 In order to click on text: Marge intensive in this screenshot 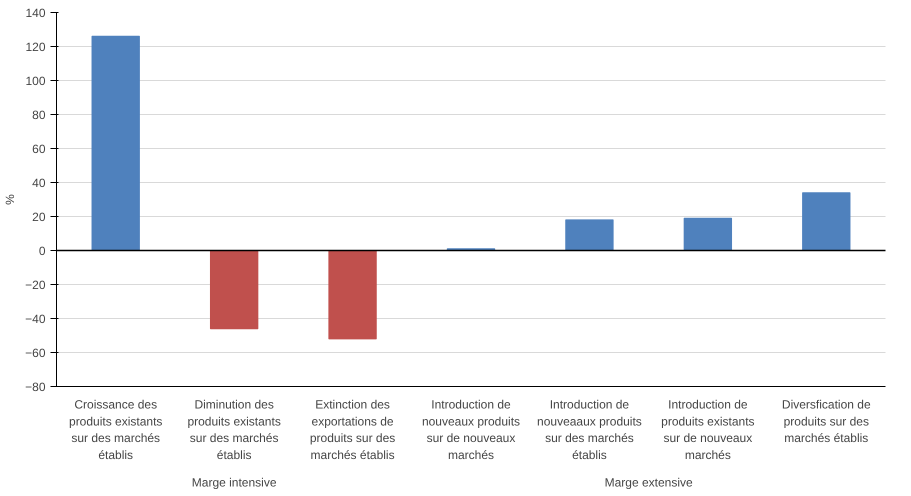, I will do `click(234, 483)`.